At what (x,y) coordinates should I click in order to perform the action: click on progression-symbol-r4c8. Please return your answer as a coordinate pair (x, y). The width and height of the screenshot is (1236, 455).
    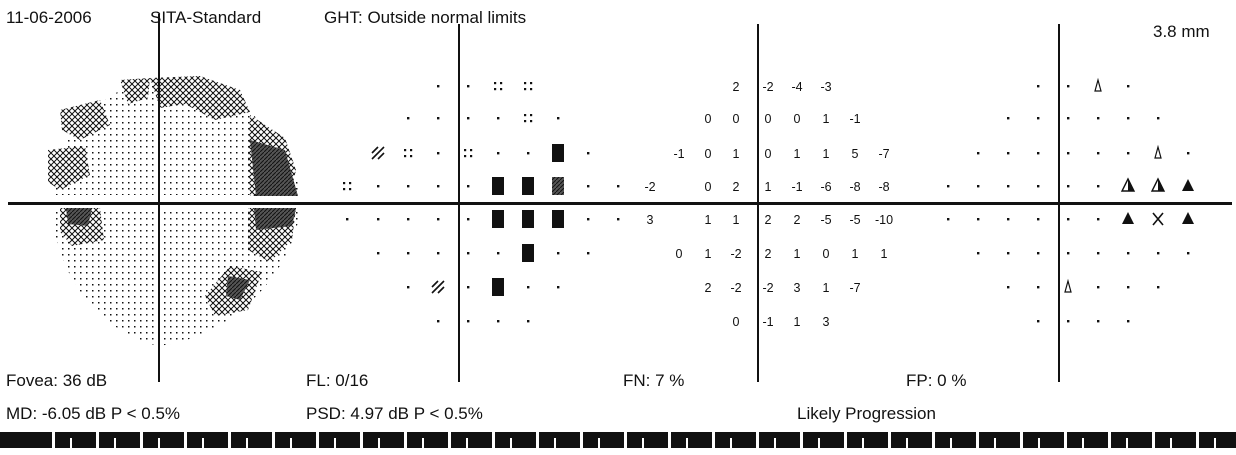
    Looking at the image, I should click on (1188, 218).